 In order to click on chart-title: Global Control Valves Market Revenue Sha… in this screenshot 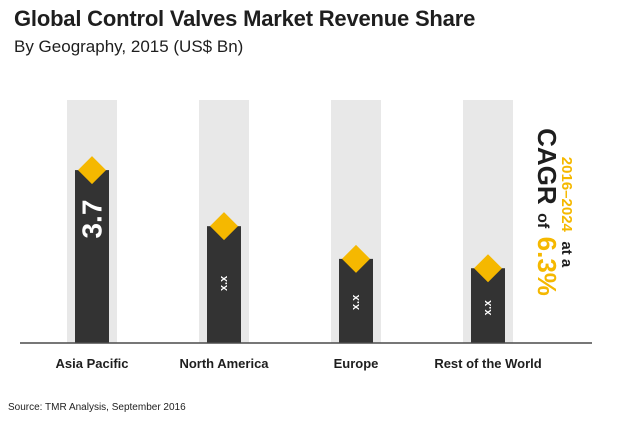, I will do `click(245, 18)`.